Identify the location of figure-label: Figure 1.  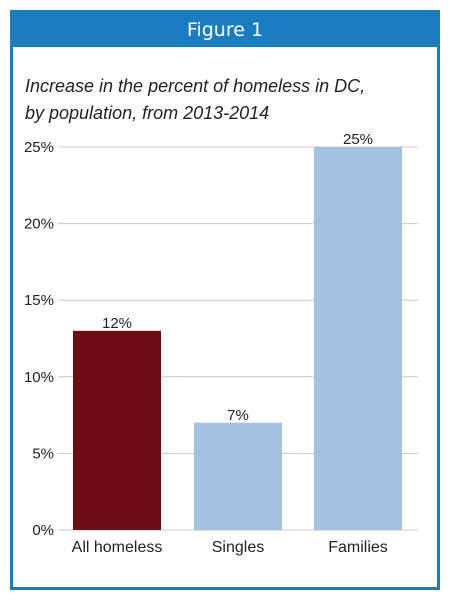
(225, 30).